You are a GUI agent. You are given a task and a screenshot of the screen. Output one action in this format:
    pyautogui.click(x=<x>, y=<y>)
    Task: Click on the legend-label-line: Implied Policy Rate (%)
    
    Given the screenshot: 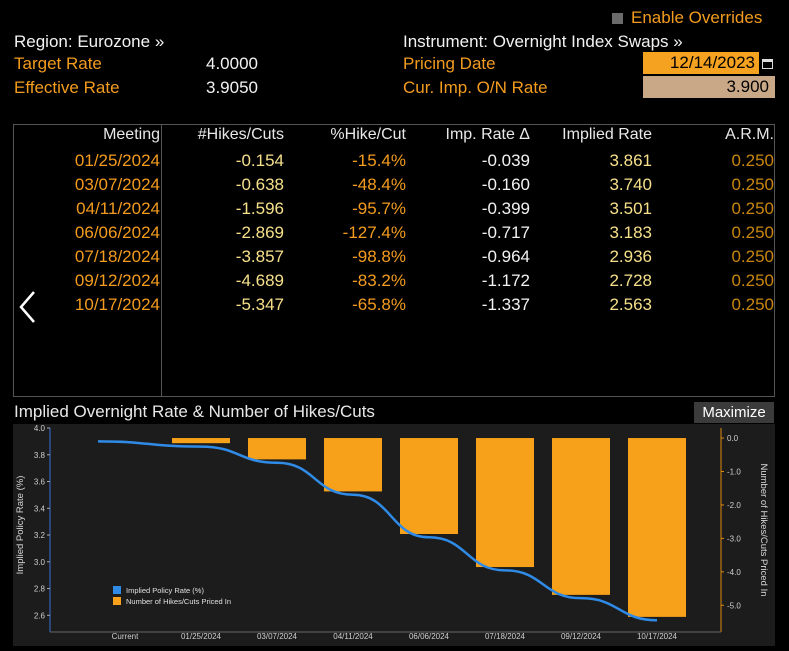 What is the action you would take?
    pyautogui.click(x=165, y=590)
    